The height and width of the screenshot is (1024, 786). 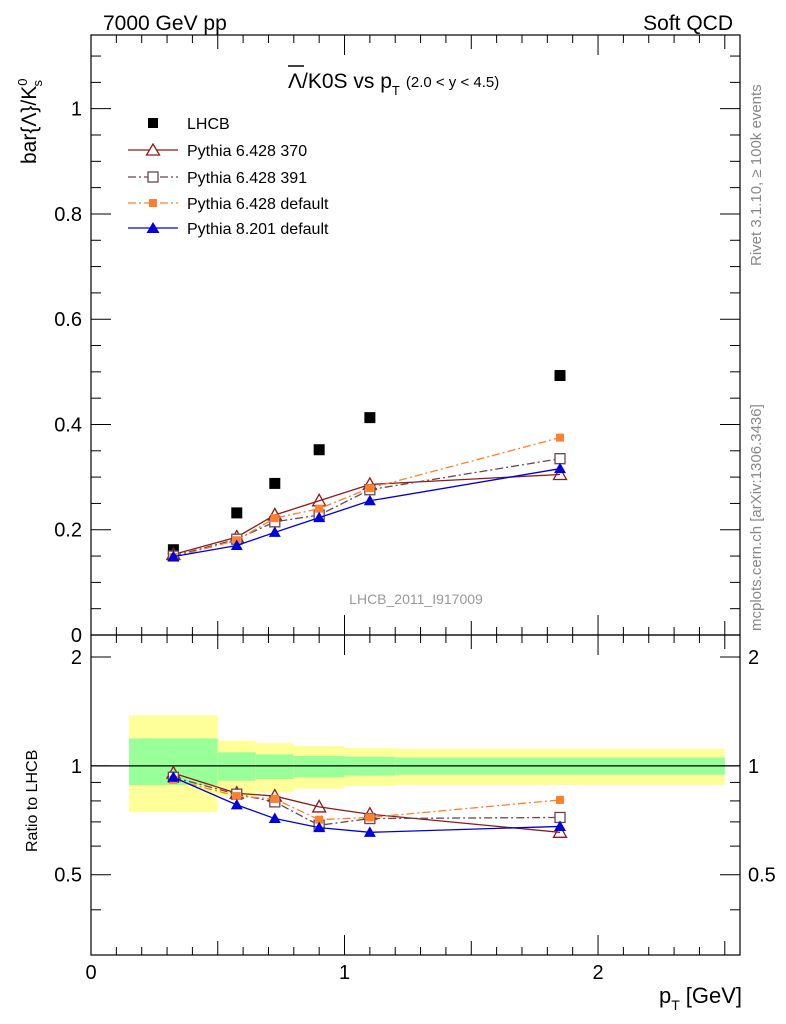 I want to click on title-sub: T, so click(x=396, y=90).